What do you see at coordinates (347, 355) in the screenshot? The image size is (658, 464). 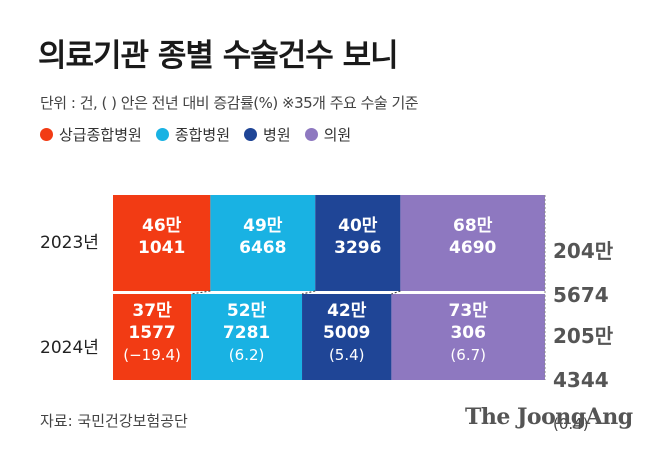 I see `bar-change-label: (5.4)` at bounding box center [347, 355].